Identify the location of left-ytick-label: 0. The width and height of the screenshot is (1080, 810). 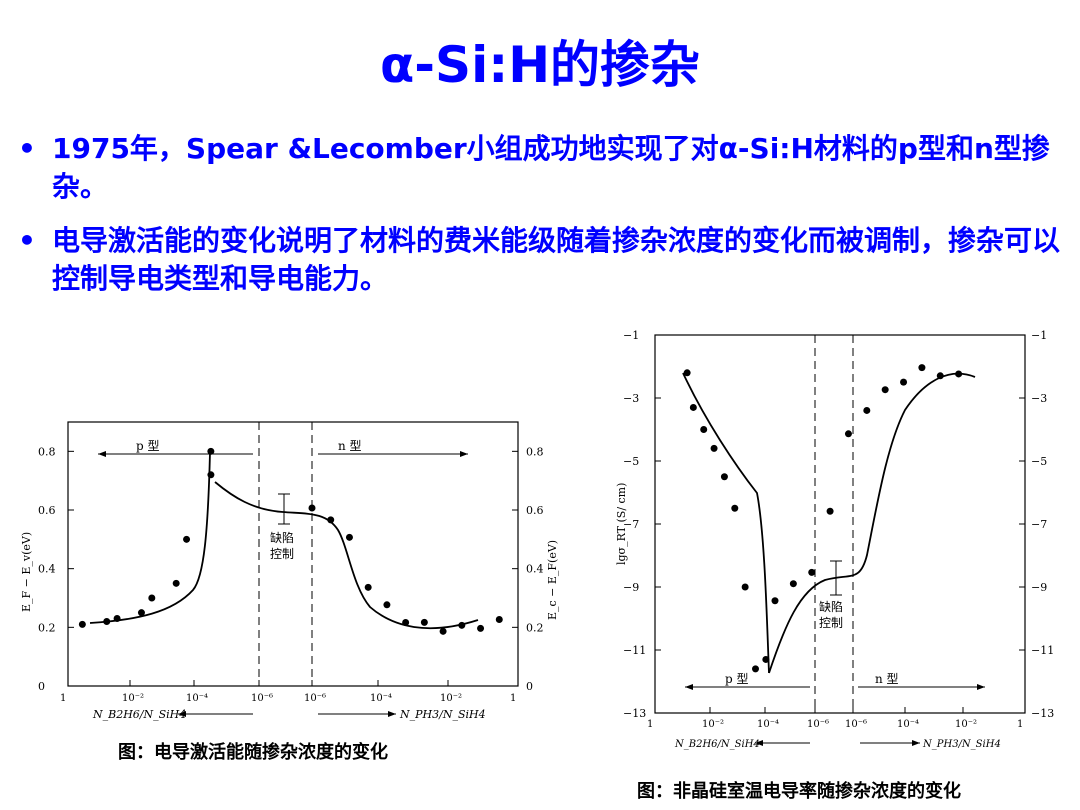
(41, 686).